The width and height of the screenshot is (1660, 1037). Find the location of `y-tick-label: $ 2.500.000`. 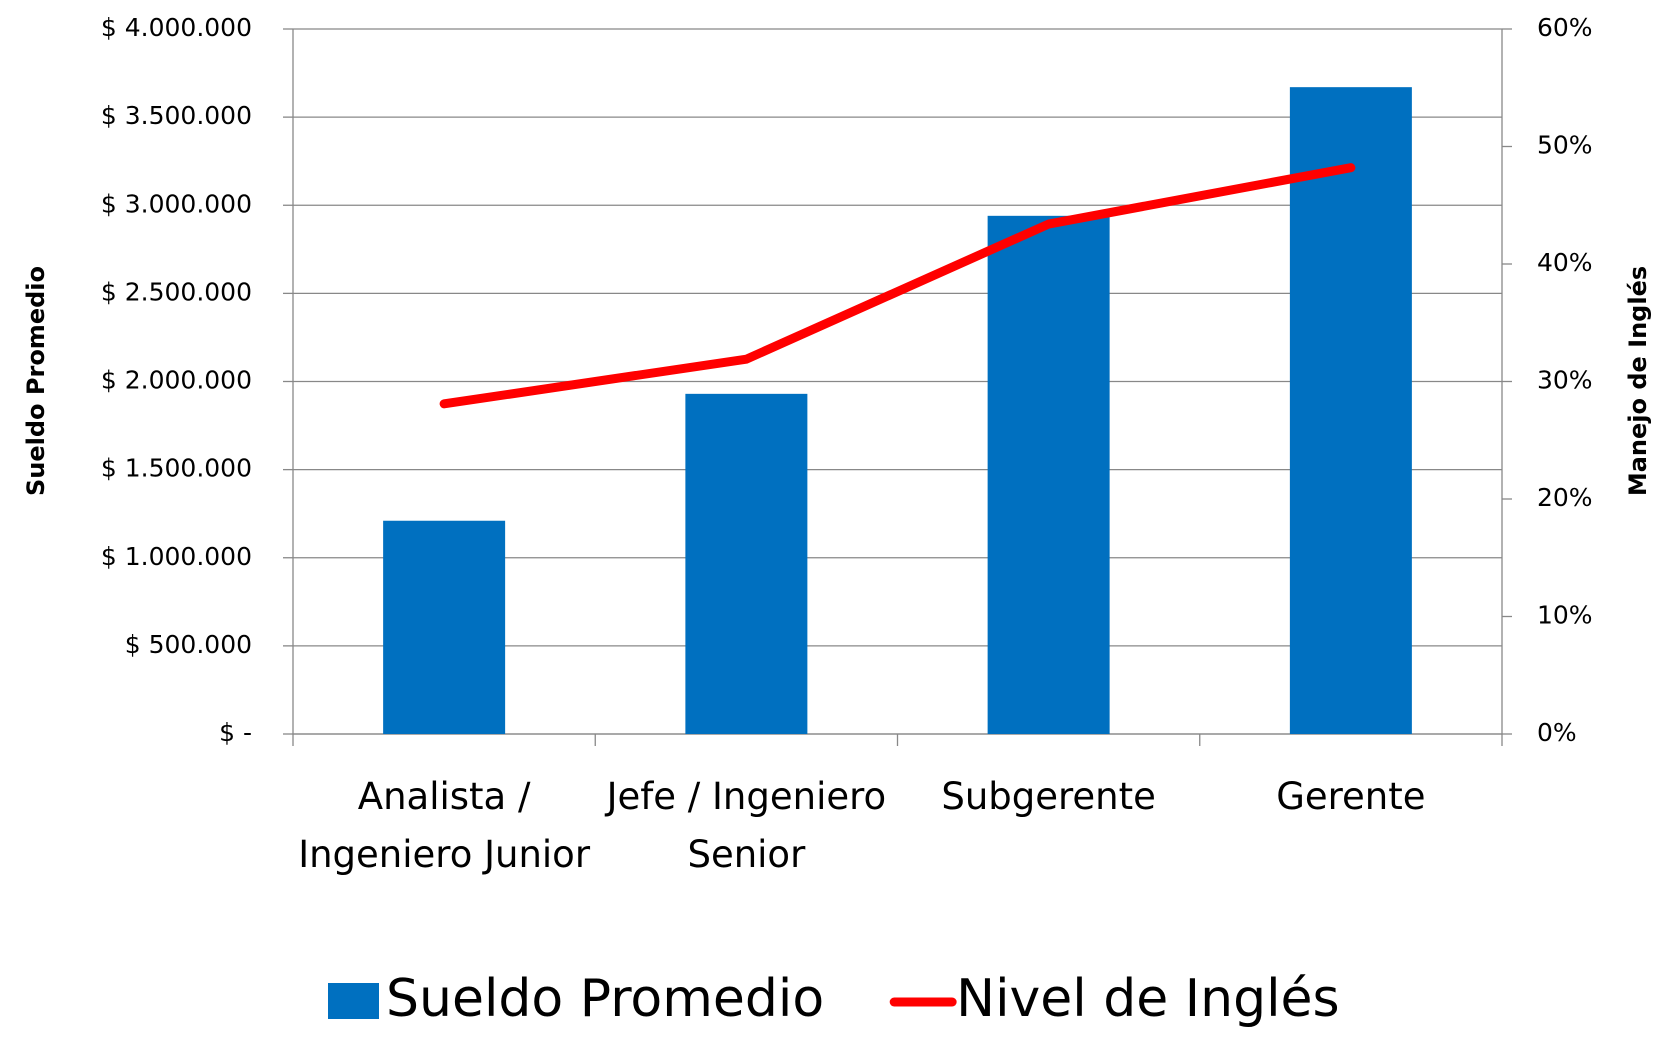

y-tick-label: $ 2.500.000 is located at coordinates (176, 291).